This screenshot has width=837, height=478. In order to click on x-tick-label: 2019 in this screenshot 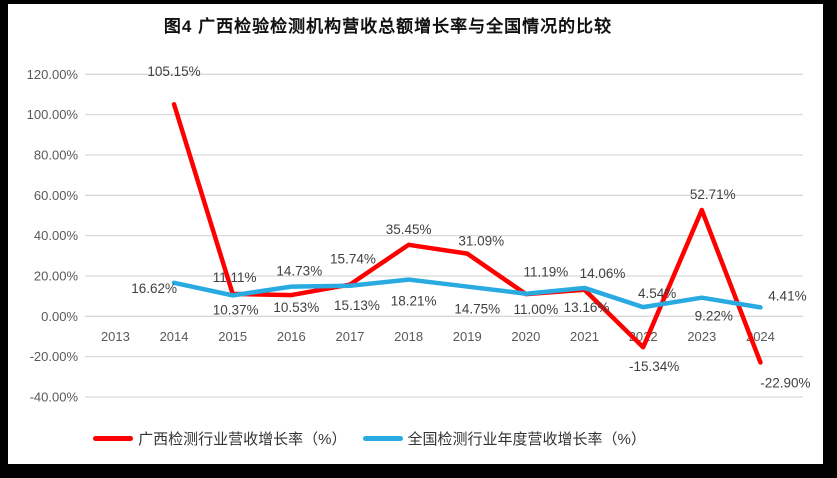, I will do `click(467, 336)`.